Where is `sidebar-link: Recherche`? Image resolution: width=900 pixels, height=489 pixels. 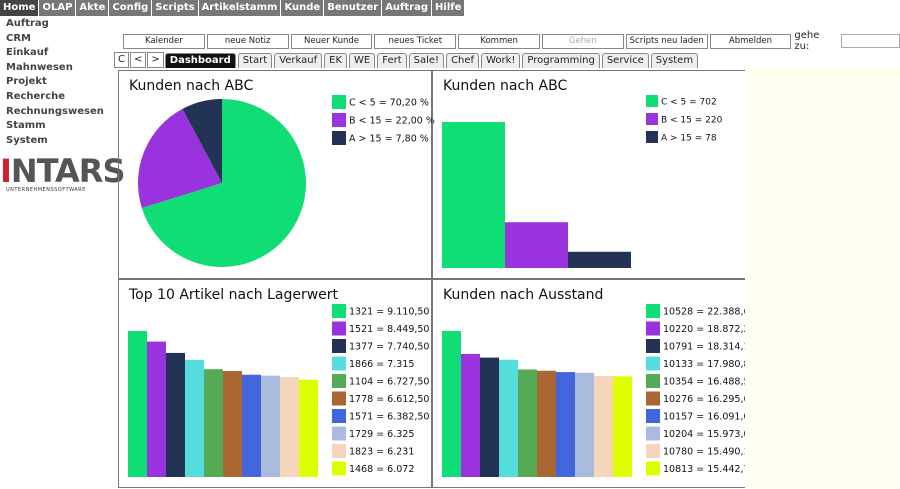 sidebar-link: Recherche is located at coordinates (36, 96).